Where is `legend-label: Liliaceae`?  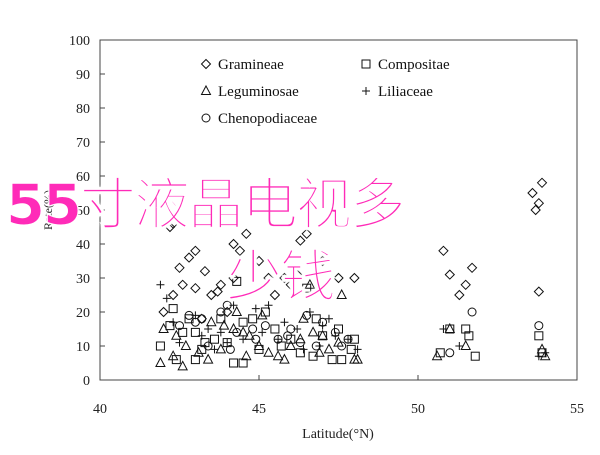 legend-label: Liliaceae is located at coordinates (405, 92).